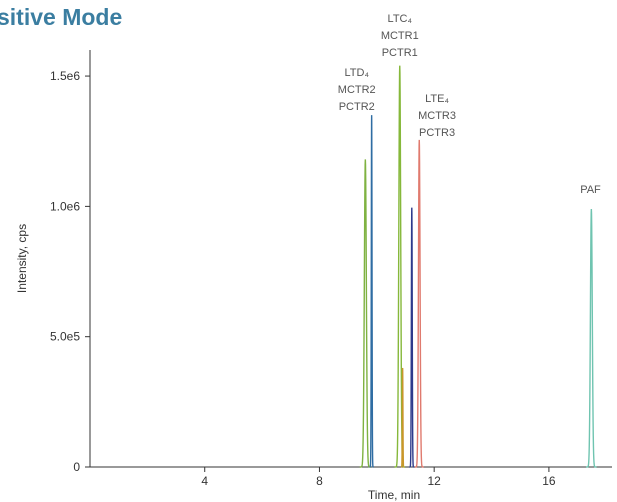 This screenshot has height=502, width=617. I want to click on annotation-line: MCTR2, so click(357, 90).